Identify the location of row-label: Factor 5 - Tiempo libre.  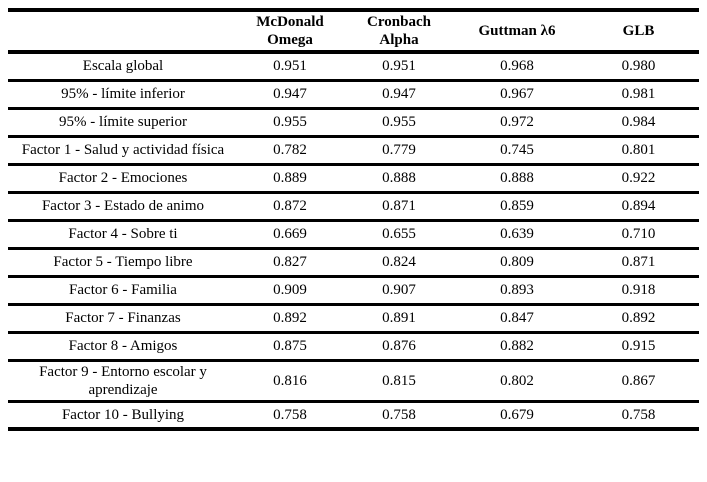
(123, 262).